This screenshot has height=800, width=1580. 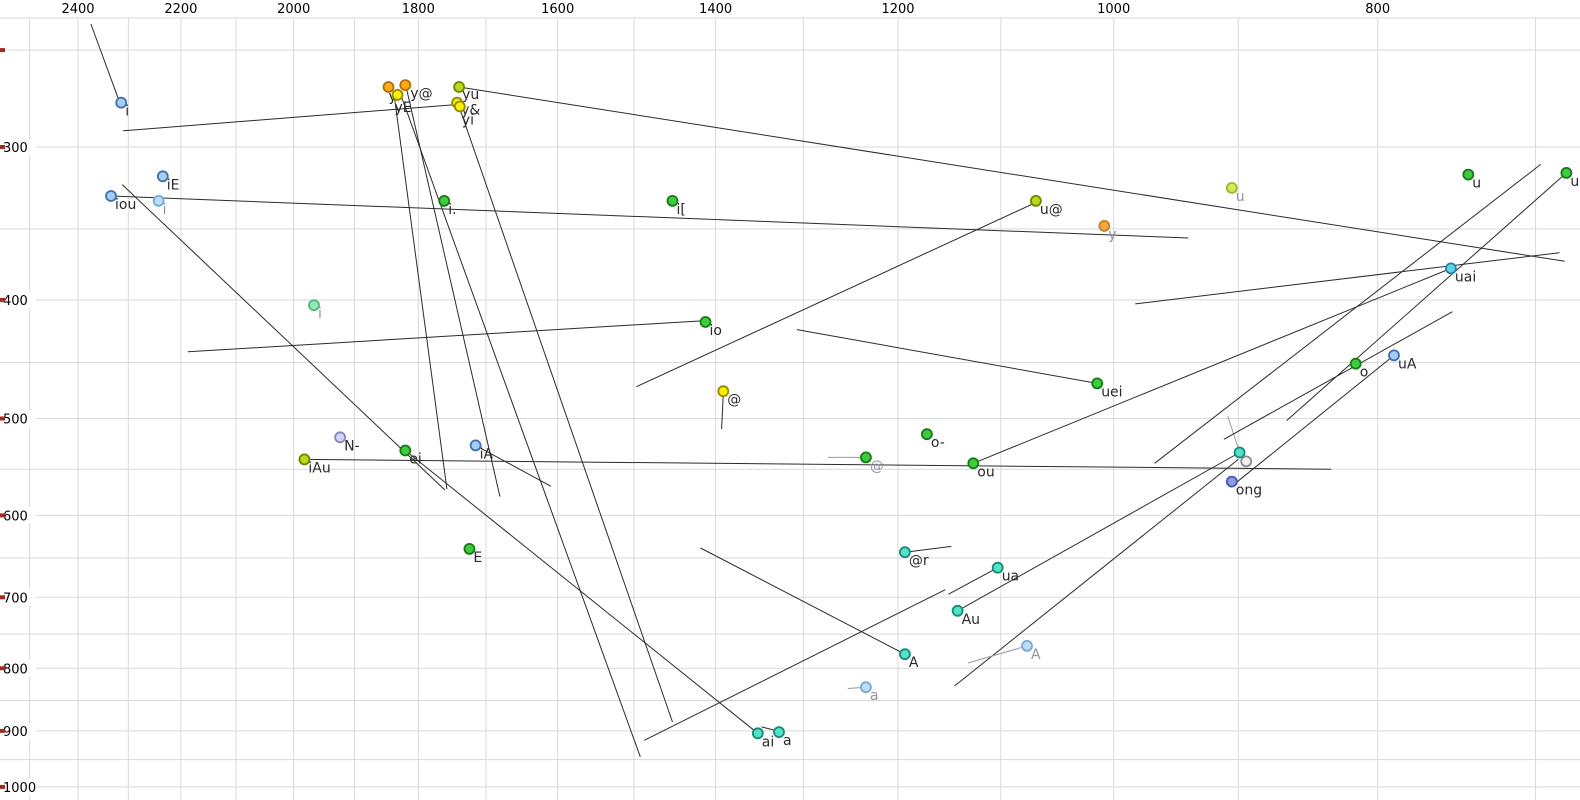 I want to click on y-tick-label: 800, so click(x=15, y=669).